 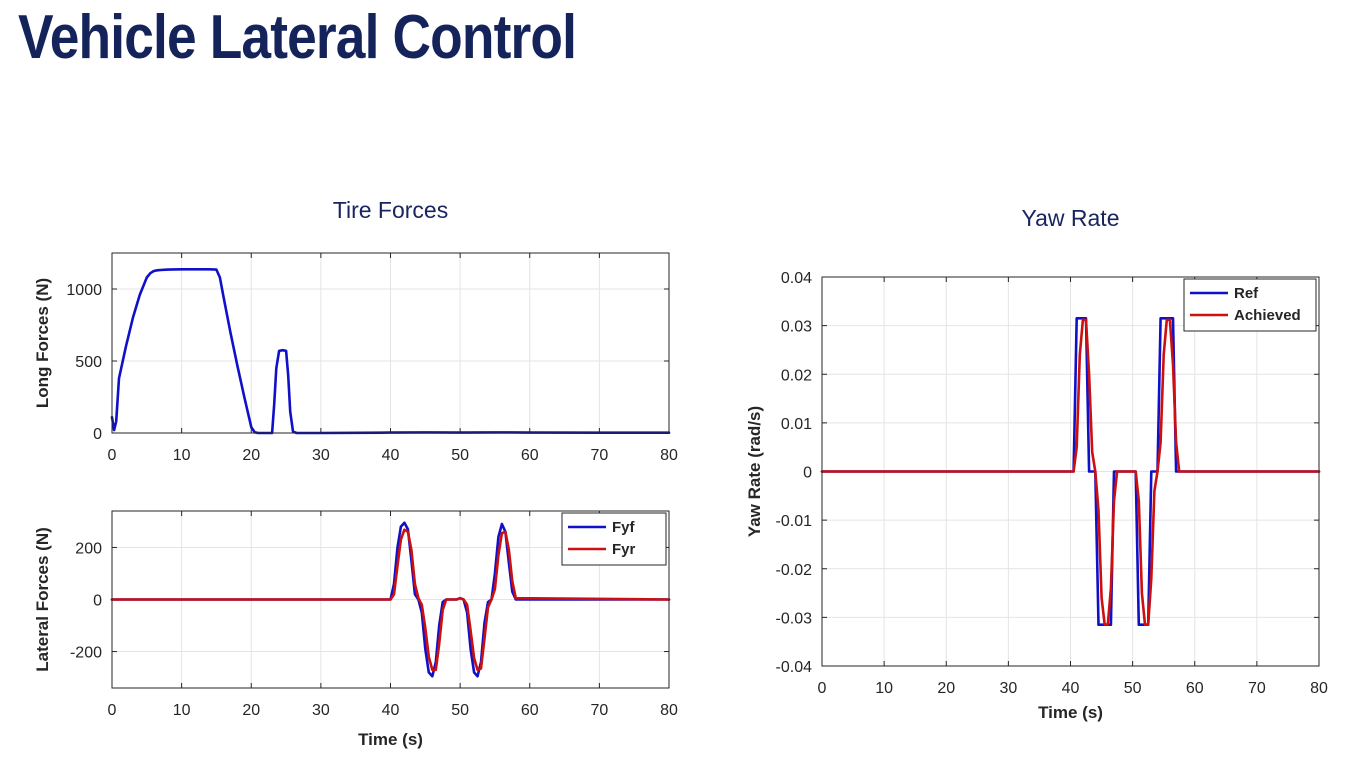 I want to click on y-tick-label: 0.03, so click(x=796, y=327).